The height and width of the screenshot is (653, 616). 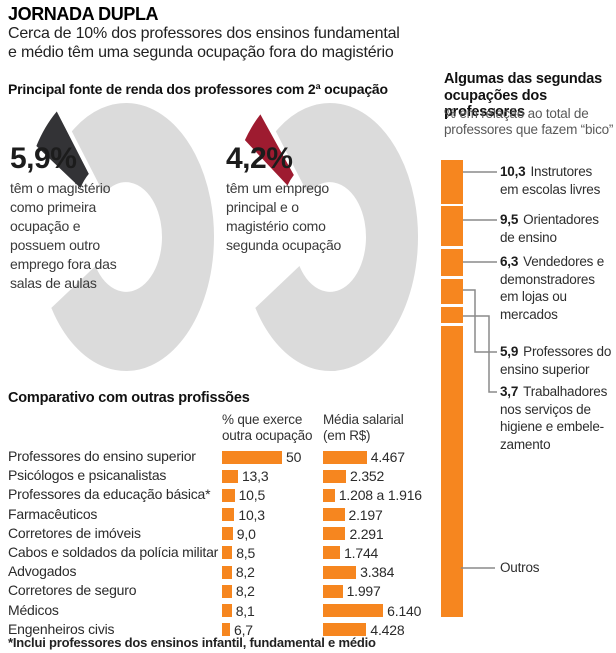 I want to click on donut1-value: 5,9%, so click(x=43, y=158).